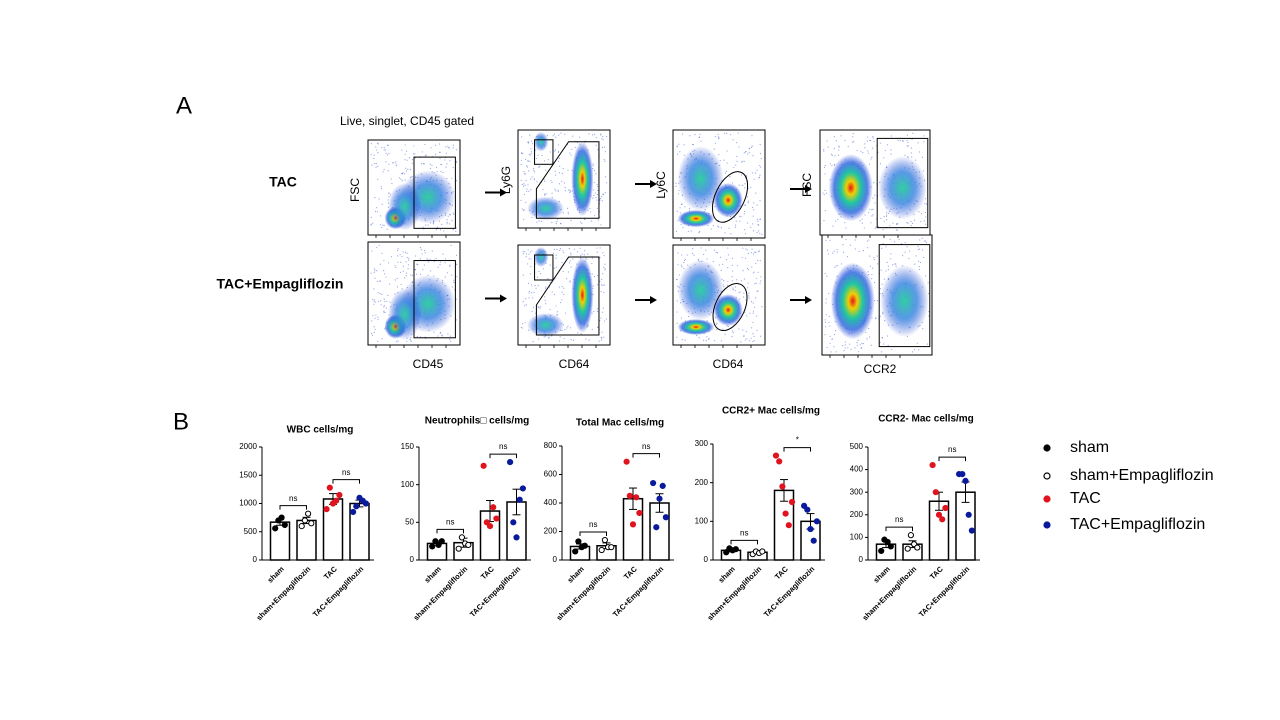 This screenshot has height=720, width=1280. What do you see at coordinates (807, 185) in the screenshot?
I see `axis-label: FSC` at bounding box center [807, 185].